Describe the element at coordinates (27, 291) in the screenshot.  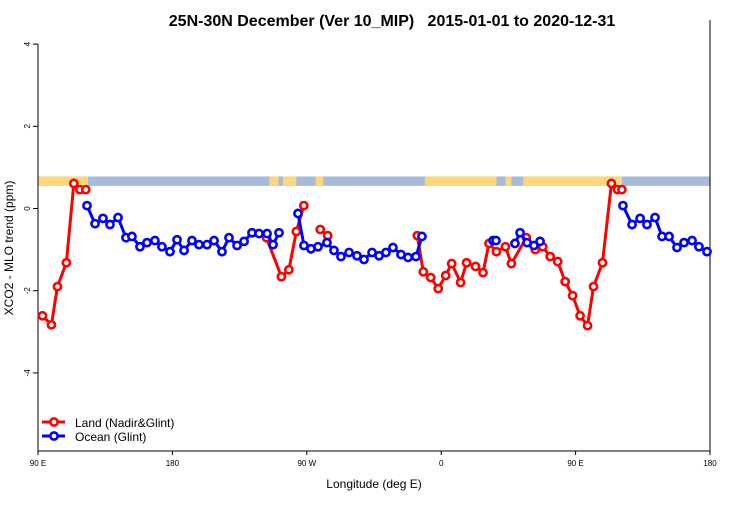
I see `y-tick-label: -2` at that location.